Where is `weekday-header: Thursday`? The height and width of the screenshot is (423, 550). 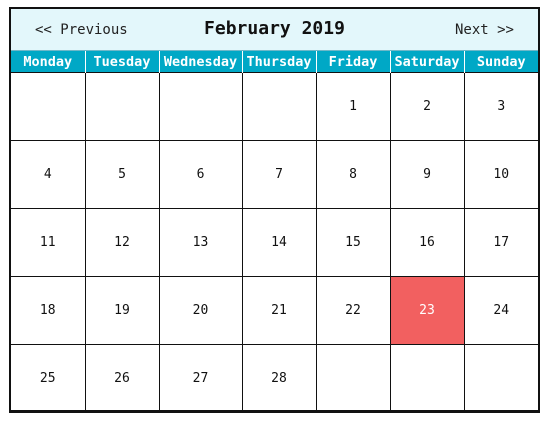 weekday-header: Thursday is located at coordinates (279, 62).